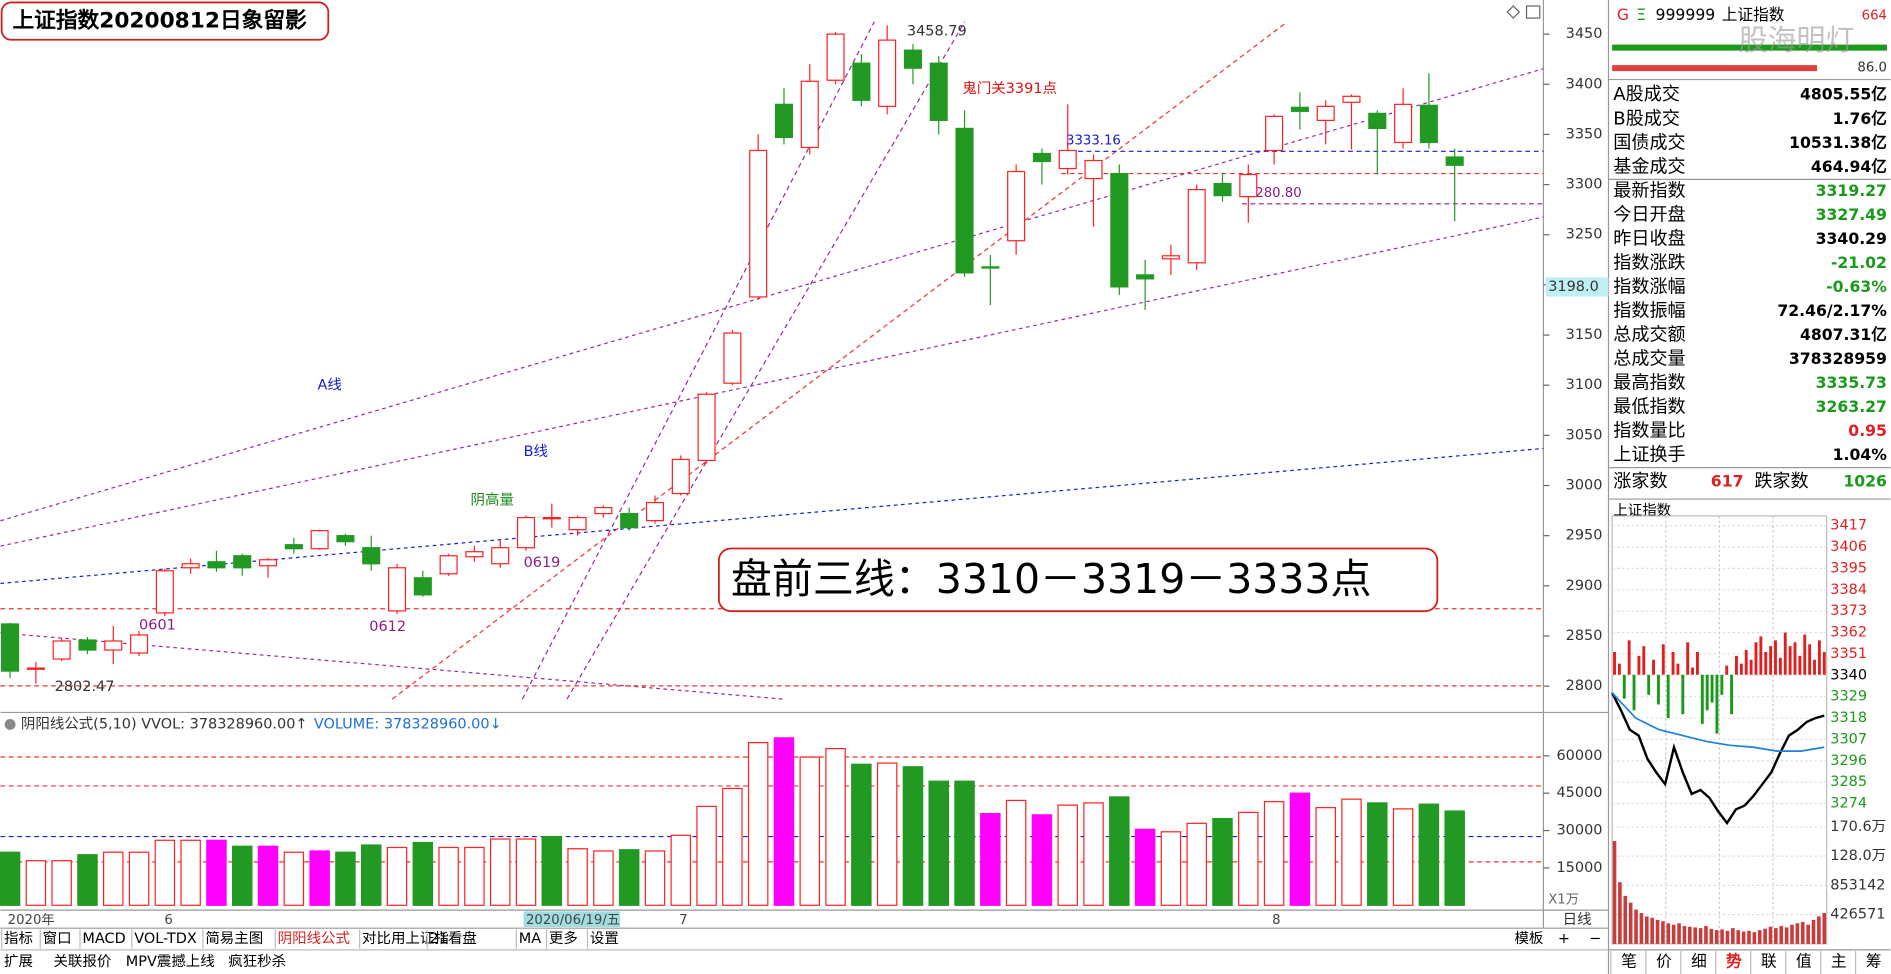 Image resolution: width=1891 pixels, height=974 pixels. Describe the element at coordinates (530, 939) in the screenshot. I see `toolbar-button: MA` at that location.